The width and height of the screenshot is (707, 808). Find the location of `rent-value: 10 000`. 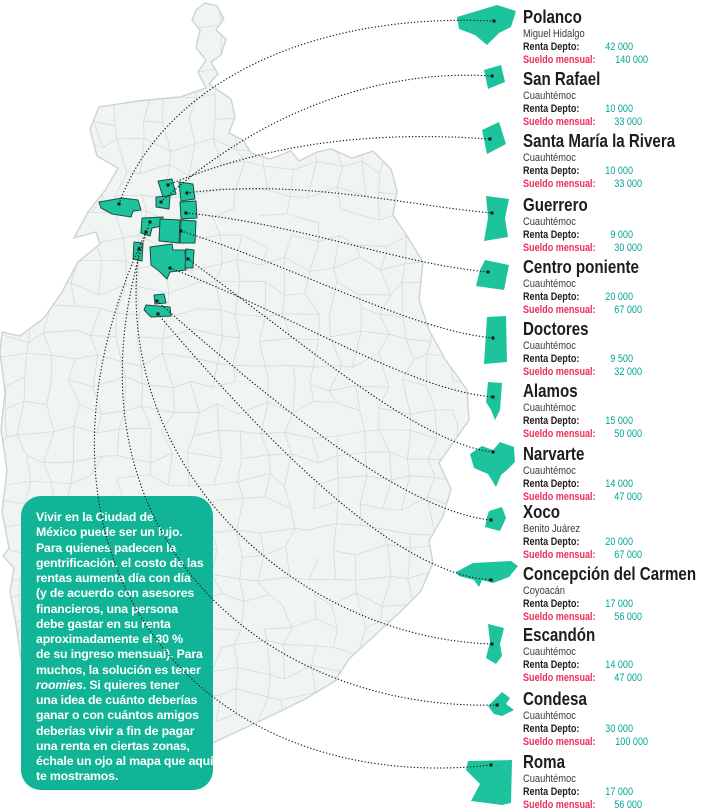

rent-value: 10 000 is located at coordinates (619, 171).